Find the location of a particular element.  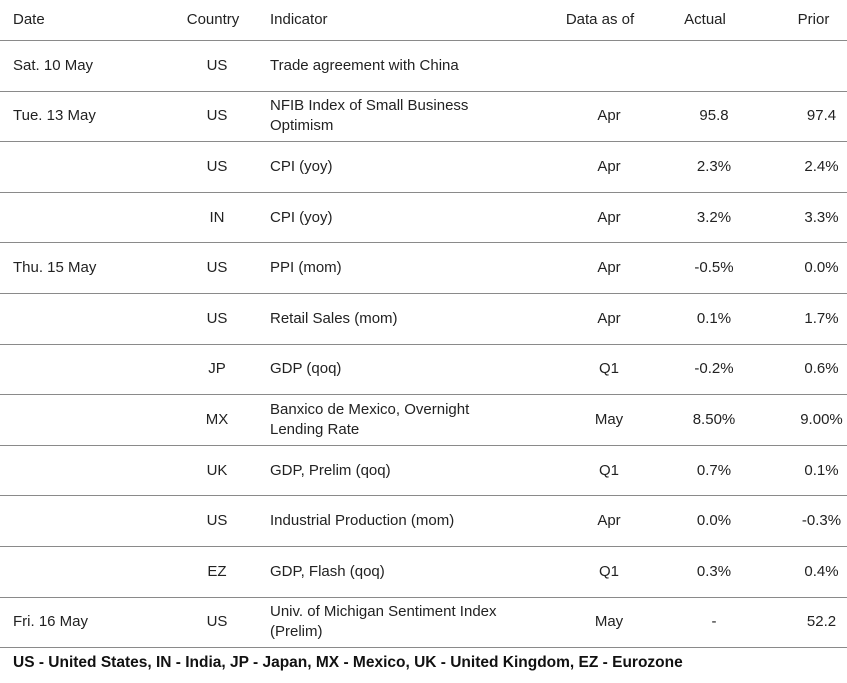

row-prior: 97.4 is located at coordinates (808, 117).